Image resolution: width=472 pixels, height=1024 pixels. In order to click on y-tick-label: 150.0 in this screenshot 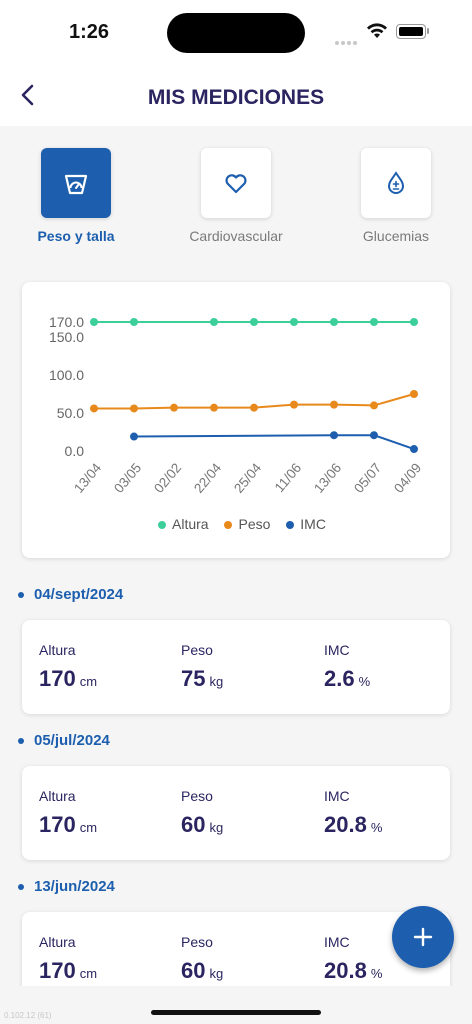, I will do `click(66, 337)`.